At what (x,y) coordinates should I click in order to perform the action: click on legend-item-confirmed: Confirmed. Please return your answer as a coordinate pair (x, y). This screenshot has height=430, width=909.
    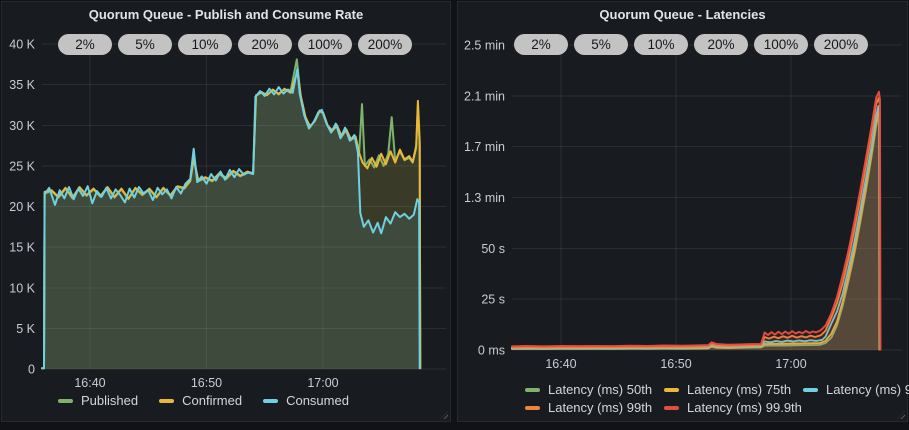
    Looking at the image, I should click on (200, 400).